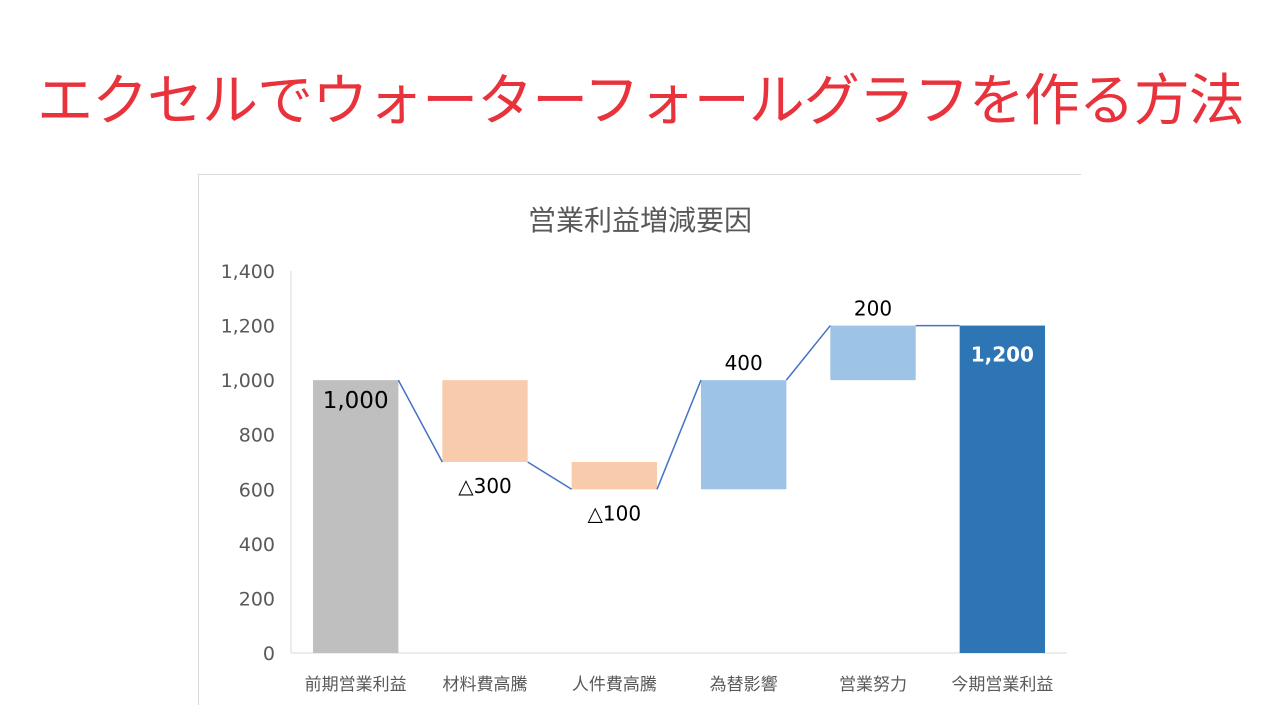 This screenshot has width=1281, height=720. What do you see at coordinates (485, 486) in the screenshot?
I see `data-label: △300` at bounding box center [485, 486].